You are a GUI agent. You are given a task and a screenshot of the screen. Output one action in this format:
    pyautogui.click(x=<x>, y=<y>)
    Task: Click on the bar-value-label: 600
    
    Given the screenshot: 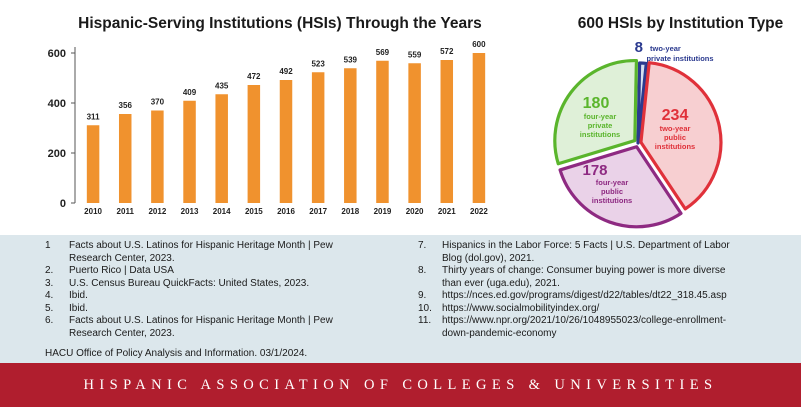 What is the action you would take?
    pyautogui.click(x=479, y=44)
    